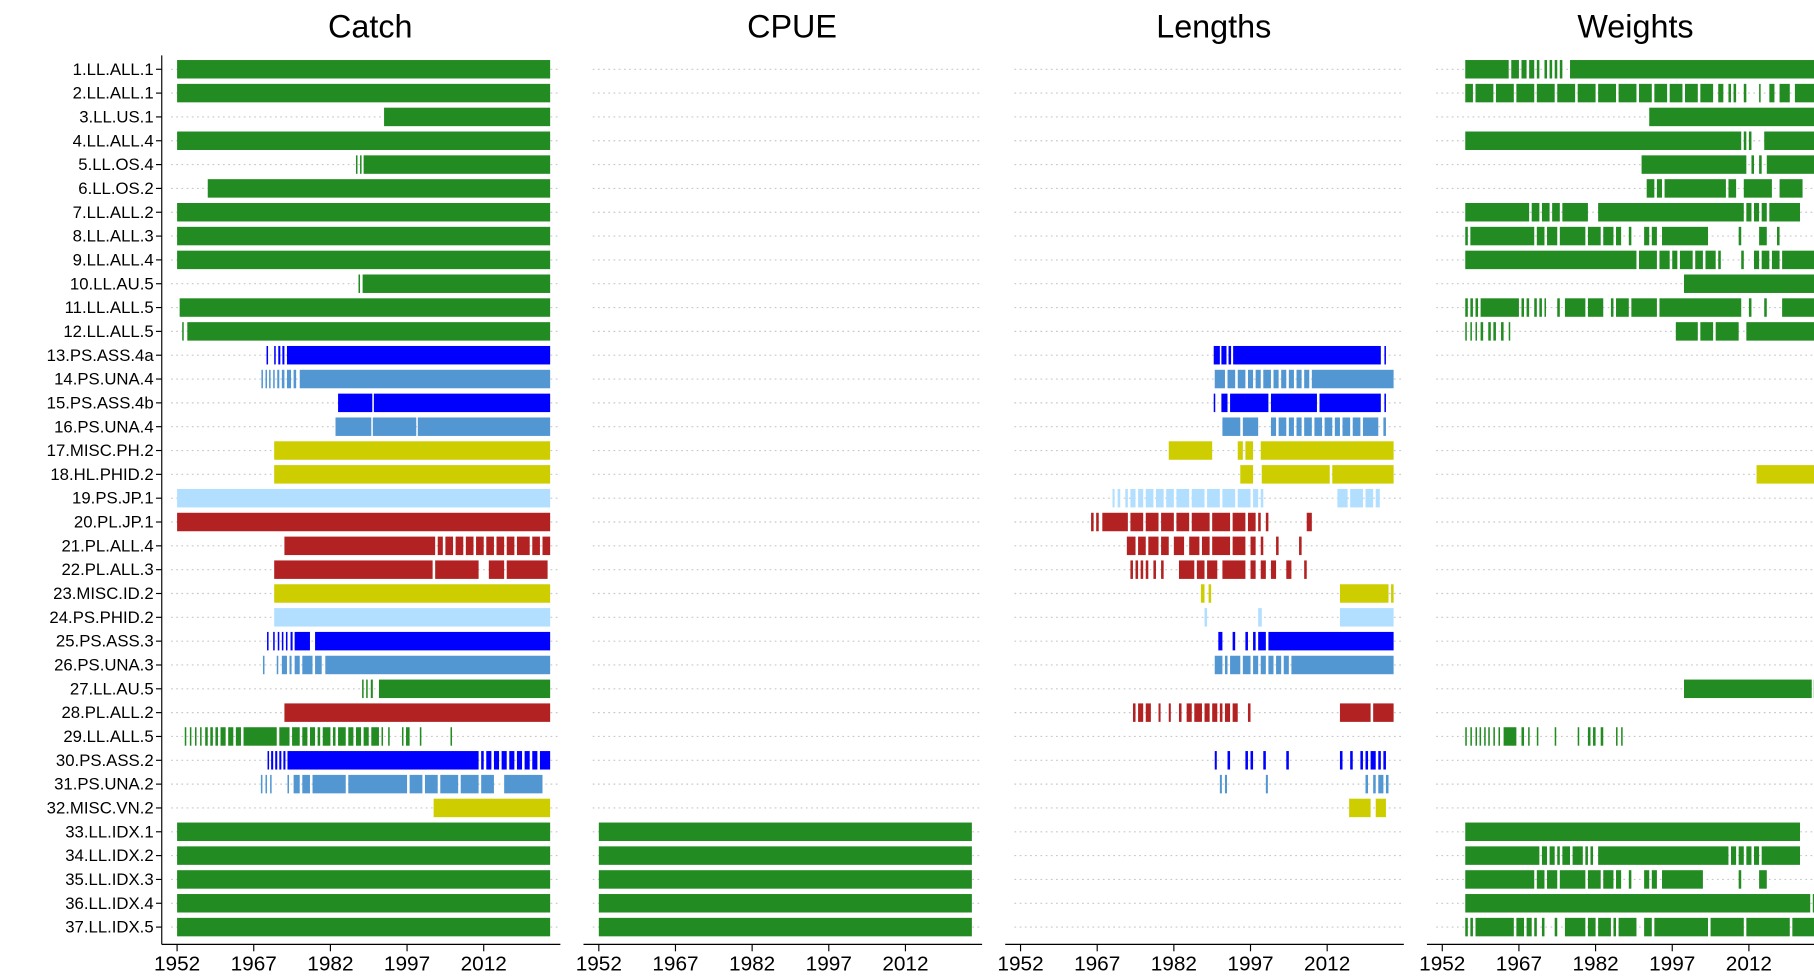 The width and height of the screenshot is (1814, 979). Describe the element at coordinates (103, 593) in the screenshot. I see `category-label: 23.MISC.ID.2` at that location.